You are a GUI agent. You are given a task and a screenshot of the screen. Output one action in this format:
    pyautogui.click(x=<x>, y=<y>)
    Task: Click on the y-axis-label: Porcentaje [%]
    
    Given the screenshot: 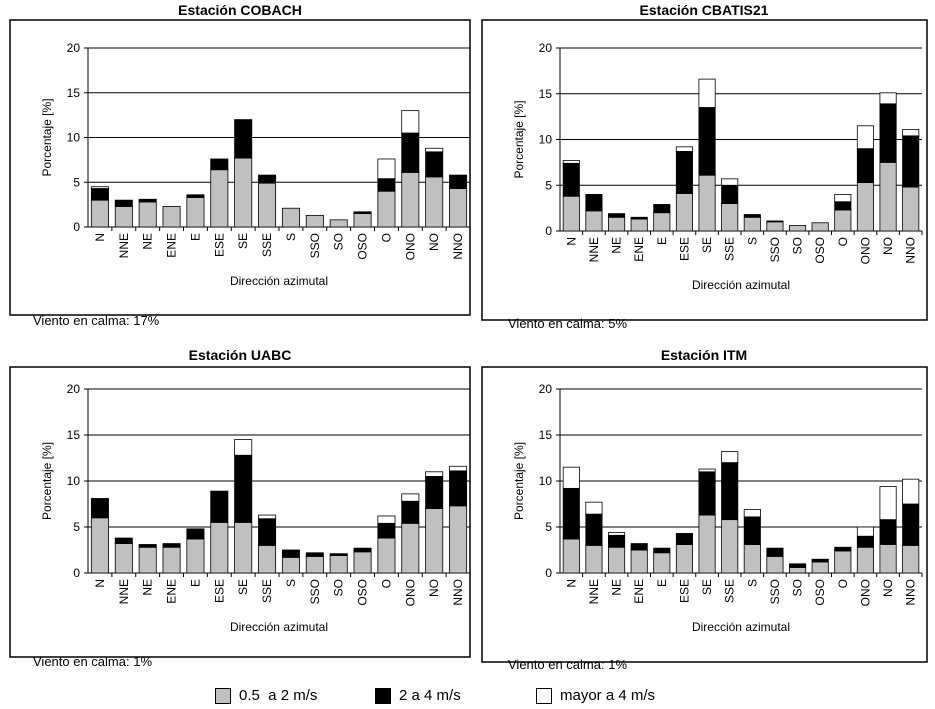 What is the action you would take?
    pyautogui.click(x=47, y=137)
    